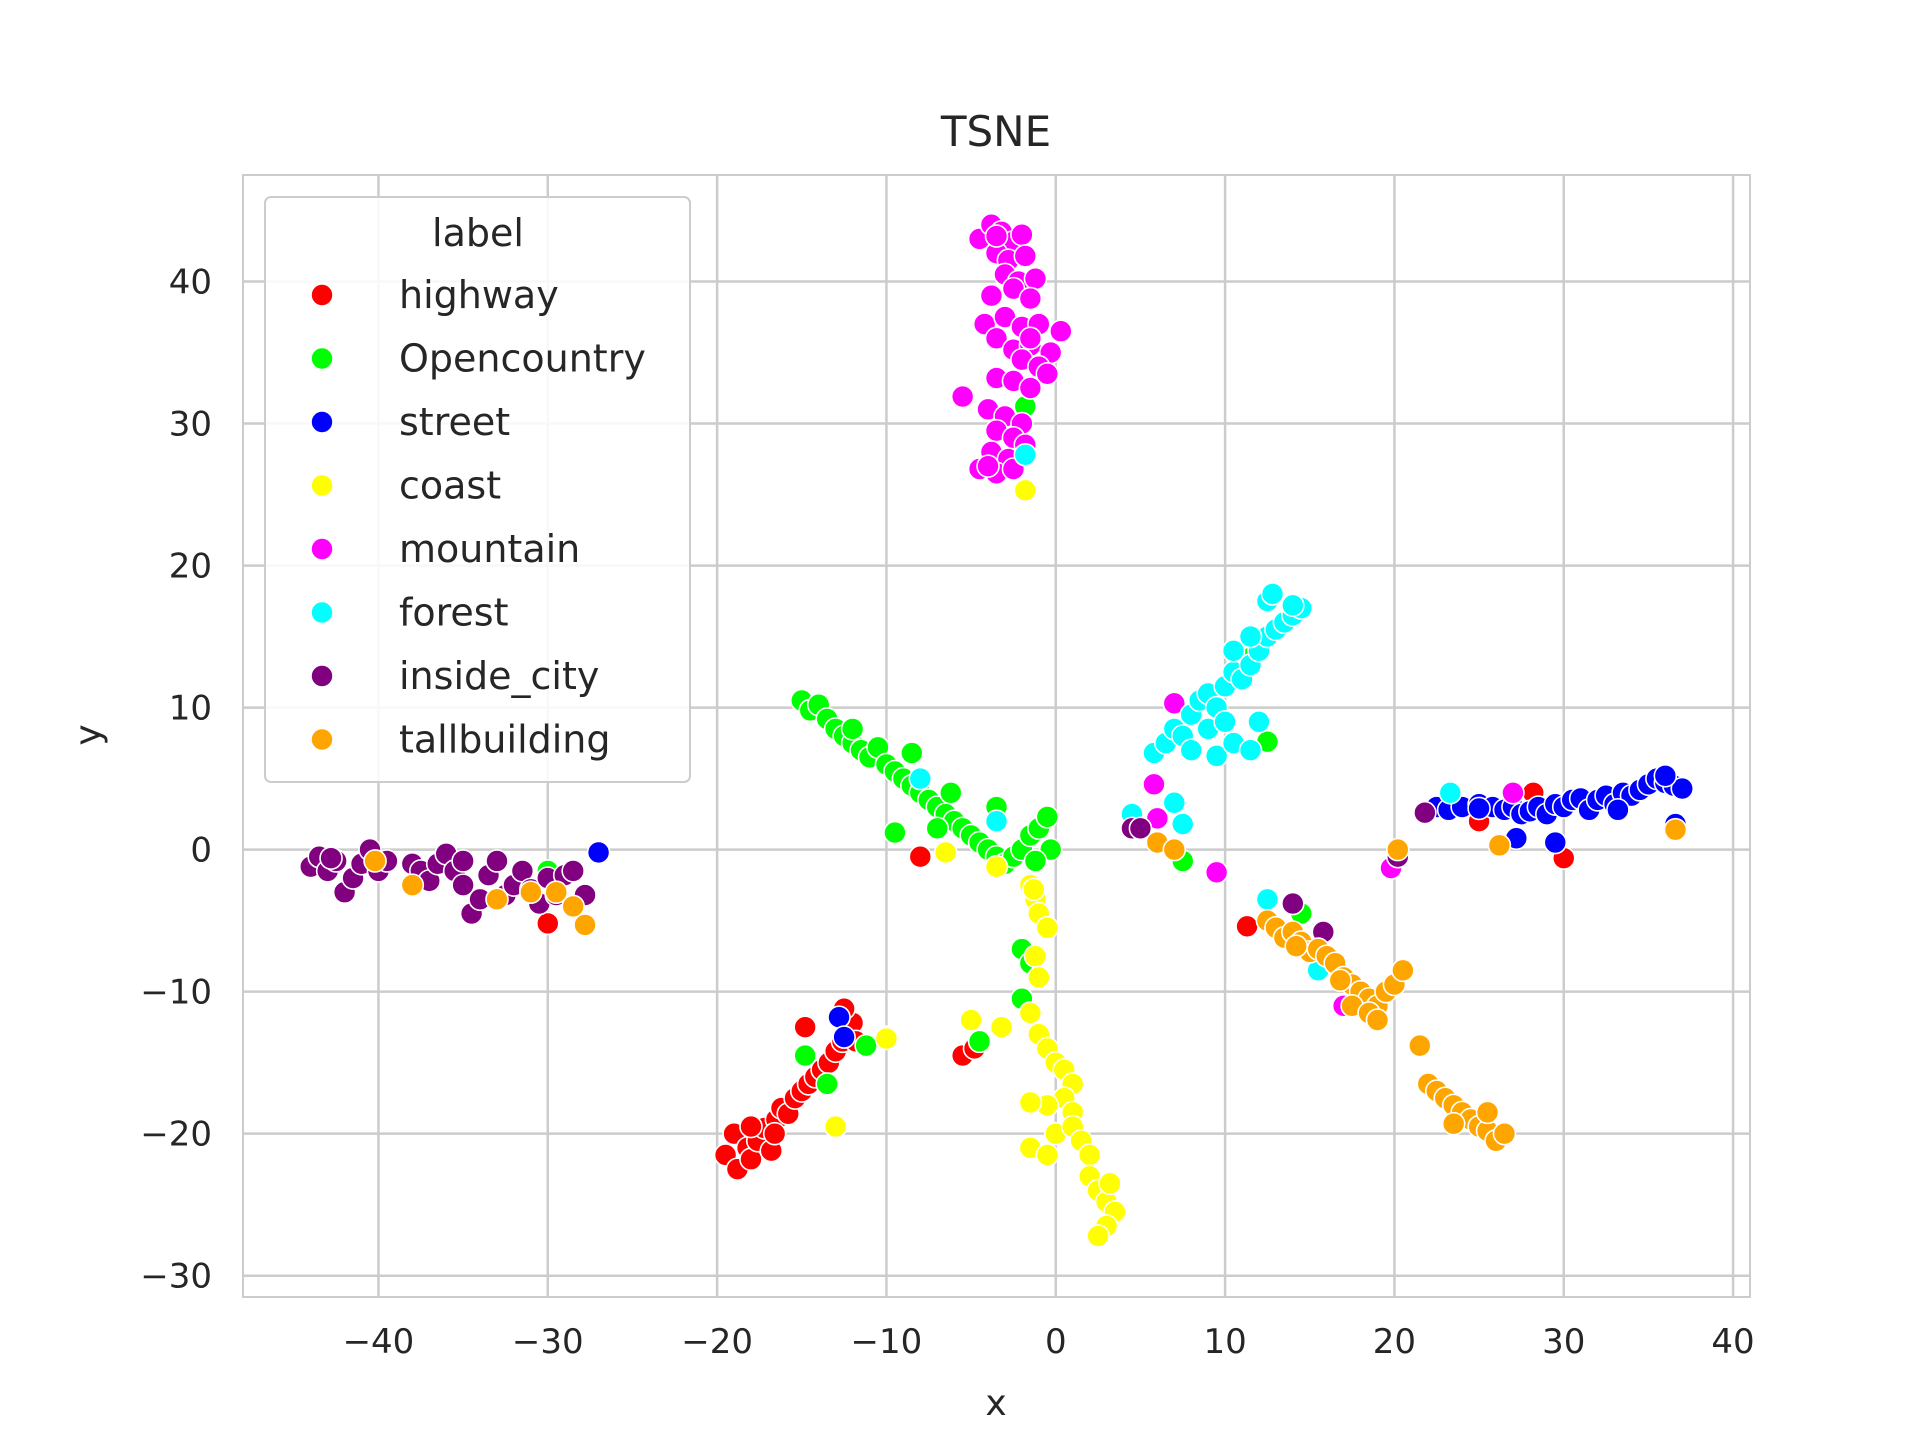 This screenshot has width=1920, height=1440. What do you see at coordinates (1049, 1342) in the screenshot?
I see `x-tick-labels: −40 −30 −20 −10 0 10 20 30 40` at bounding box center [1049, 1342].